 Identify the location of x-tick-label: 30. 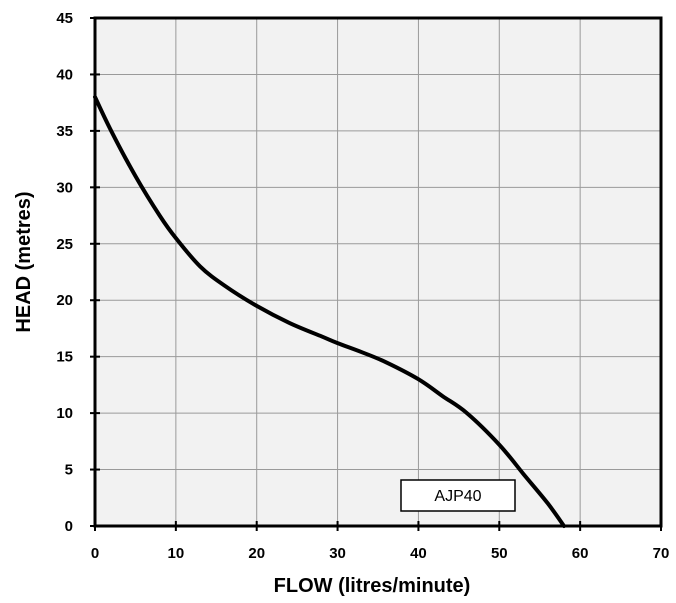
(337, 553).